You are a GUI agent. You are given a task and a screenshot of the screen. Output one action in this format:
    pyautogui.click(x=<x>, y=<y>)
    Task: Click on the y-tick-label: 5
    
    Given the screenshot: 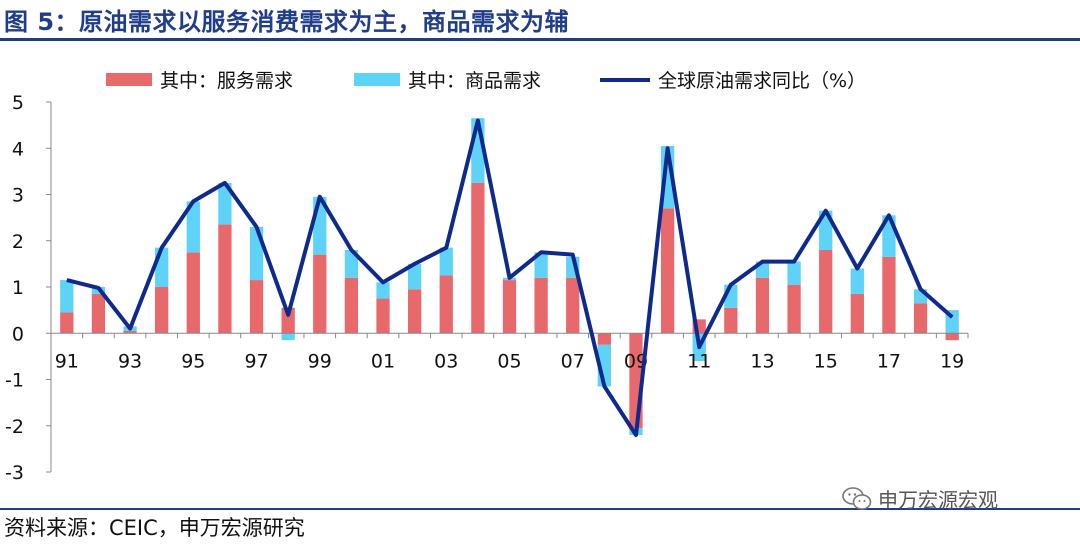 What is the action you would take?
    pyautogui.click(x=18, y=103)
    